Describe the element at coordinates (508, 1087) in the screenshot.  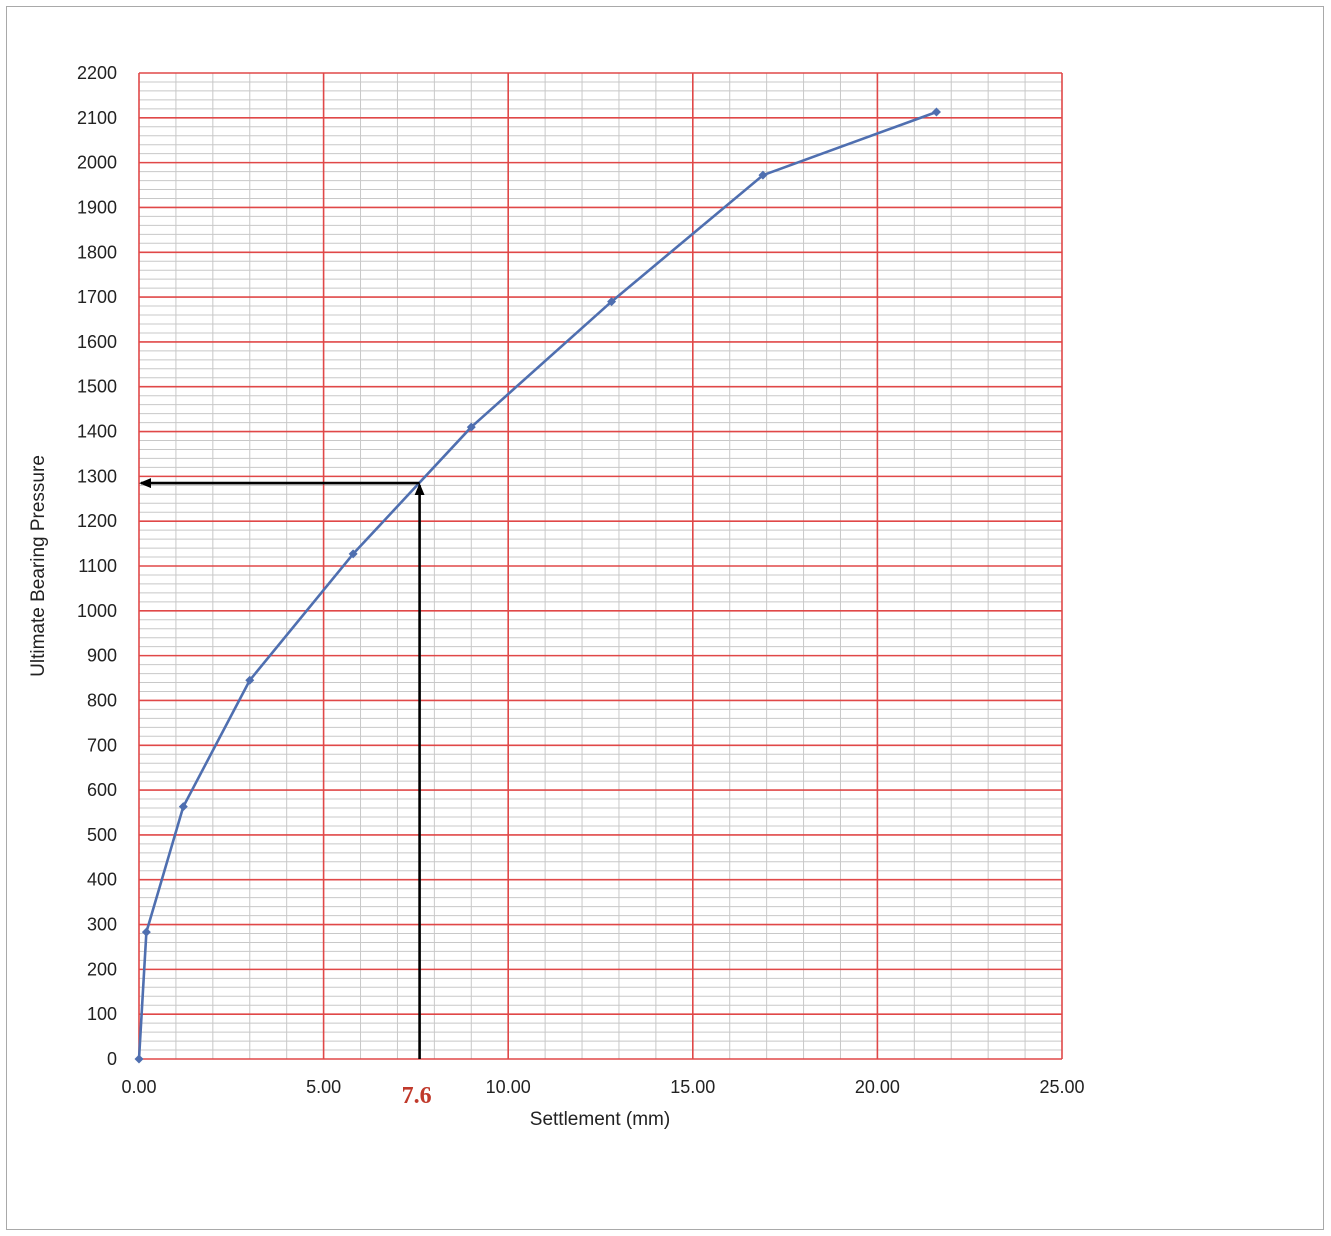
I see `x-tick-label: 10.00` at that location.